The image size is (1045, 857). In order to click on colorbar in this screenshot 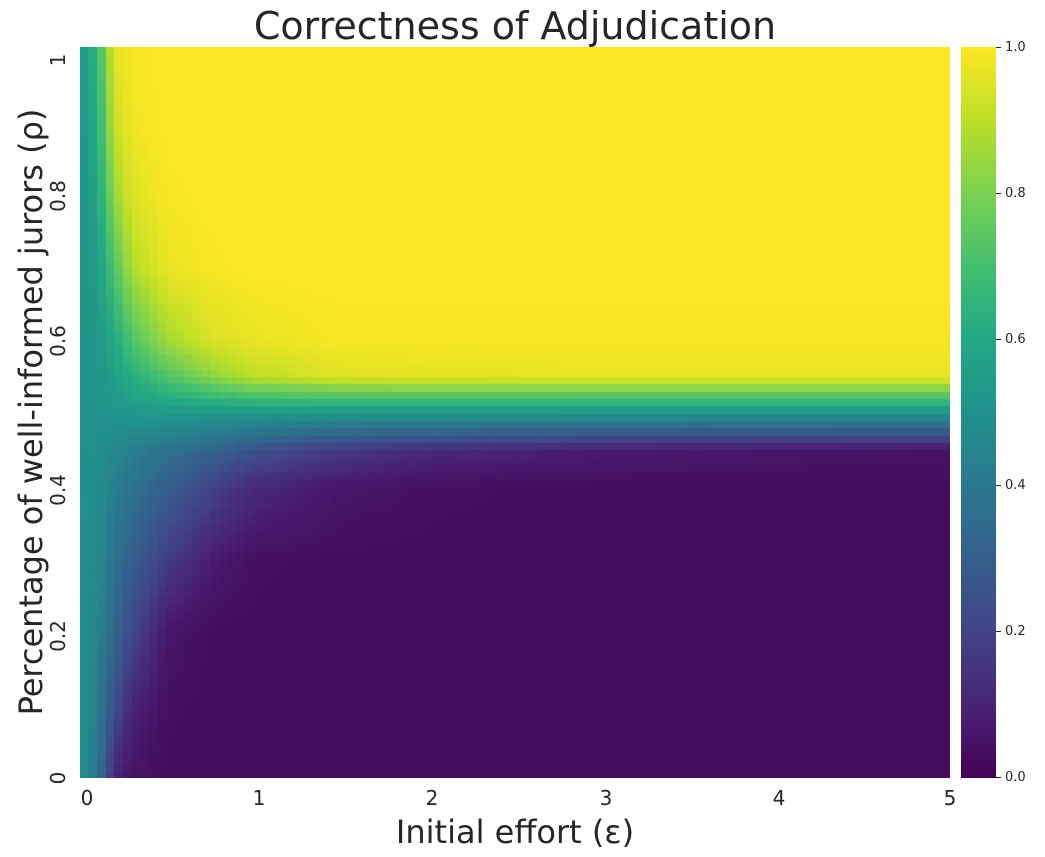, I will do `click(978, 412)`.